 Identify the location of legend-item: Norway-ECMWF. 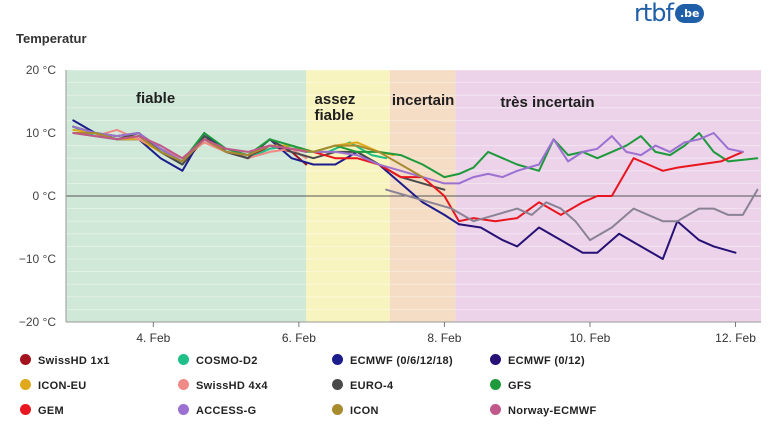
(543, 410).